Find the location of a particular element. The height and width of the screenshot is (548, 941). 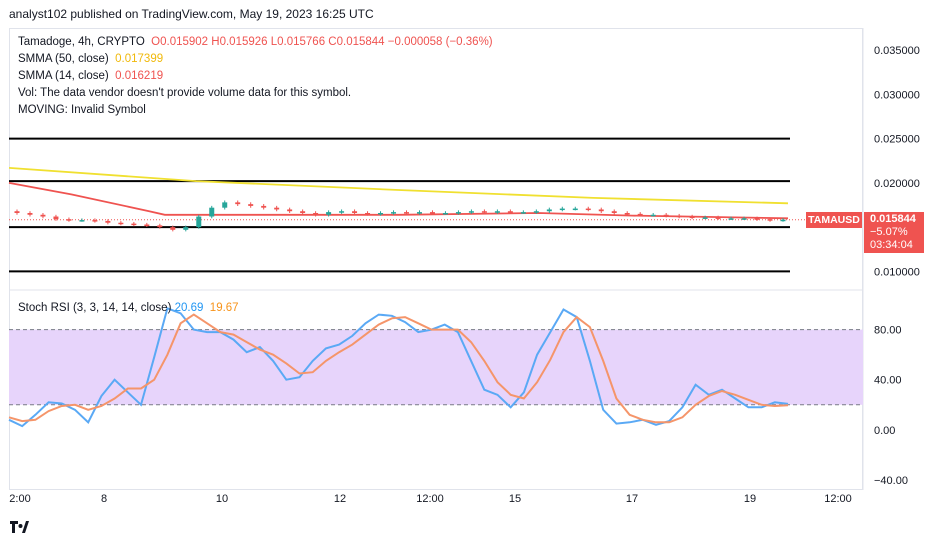

price-tick-label: 0.030000 is located at coordinates (897, 95).